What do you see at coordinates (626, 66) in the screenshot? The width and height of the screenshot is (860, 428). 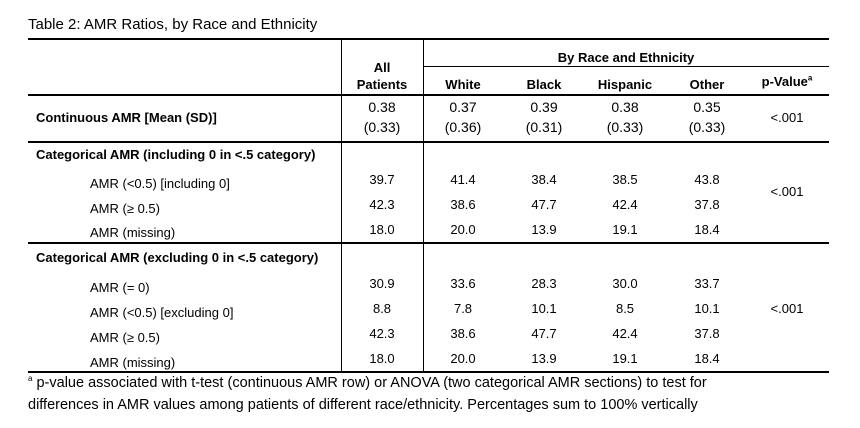 I see `group-underline` at bounding box center [626, 66].